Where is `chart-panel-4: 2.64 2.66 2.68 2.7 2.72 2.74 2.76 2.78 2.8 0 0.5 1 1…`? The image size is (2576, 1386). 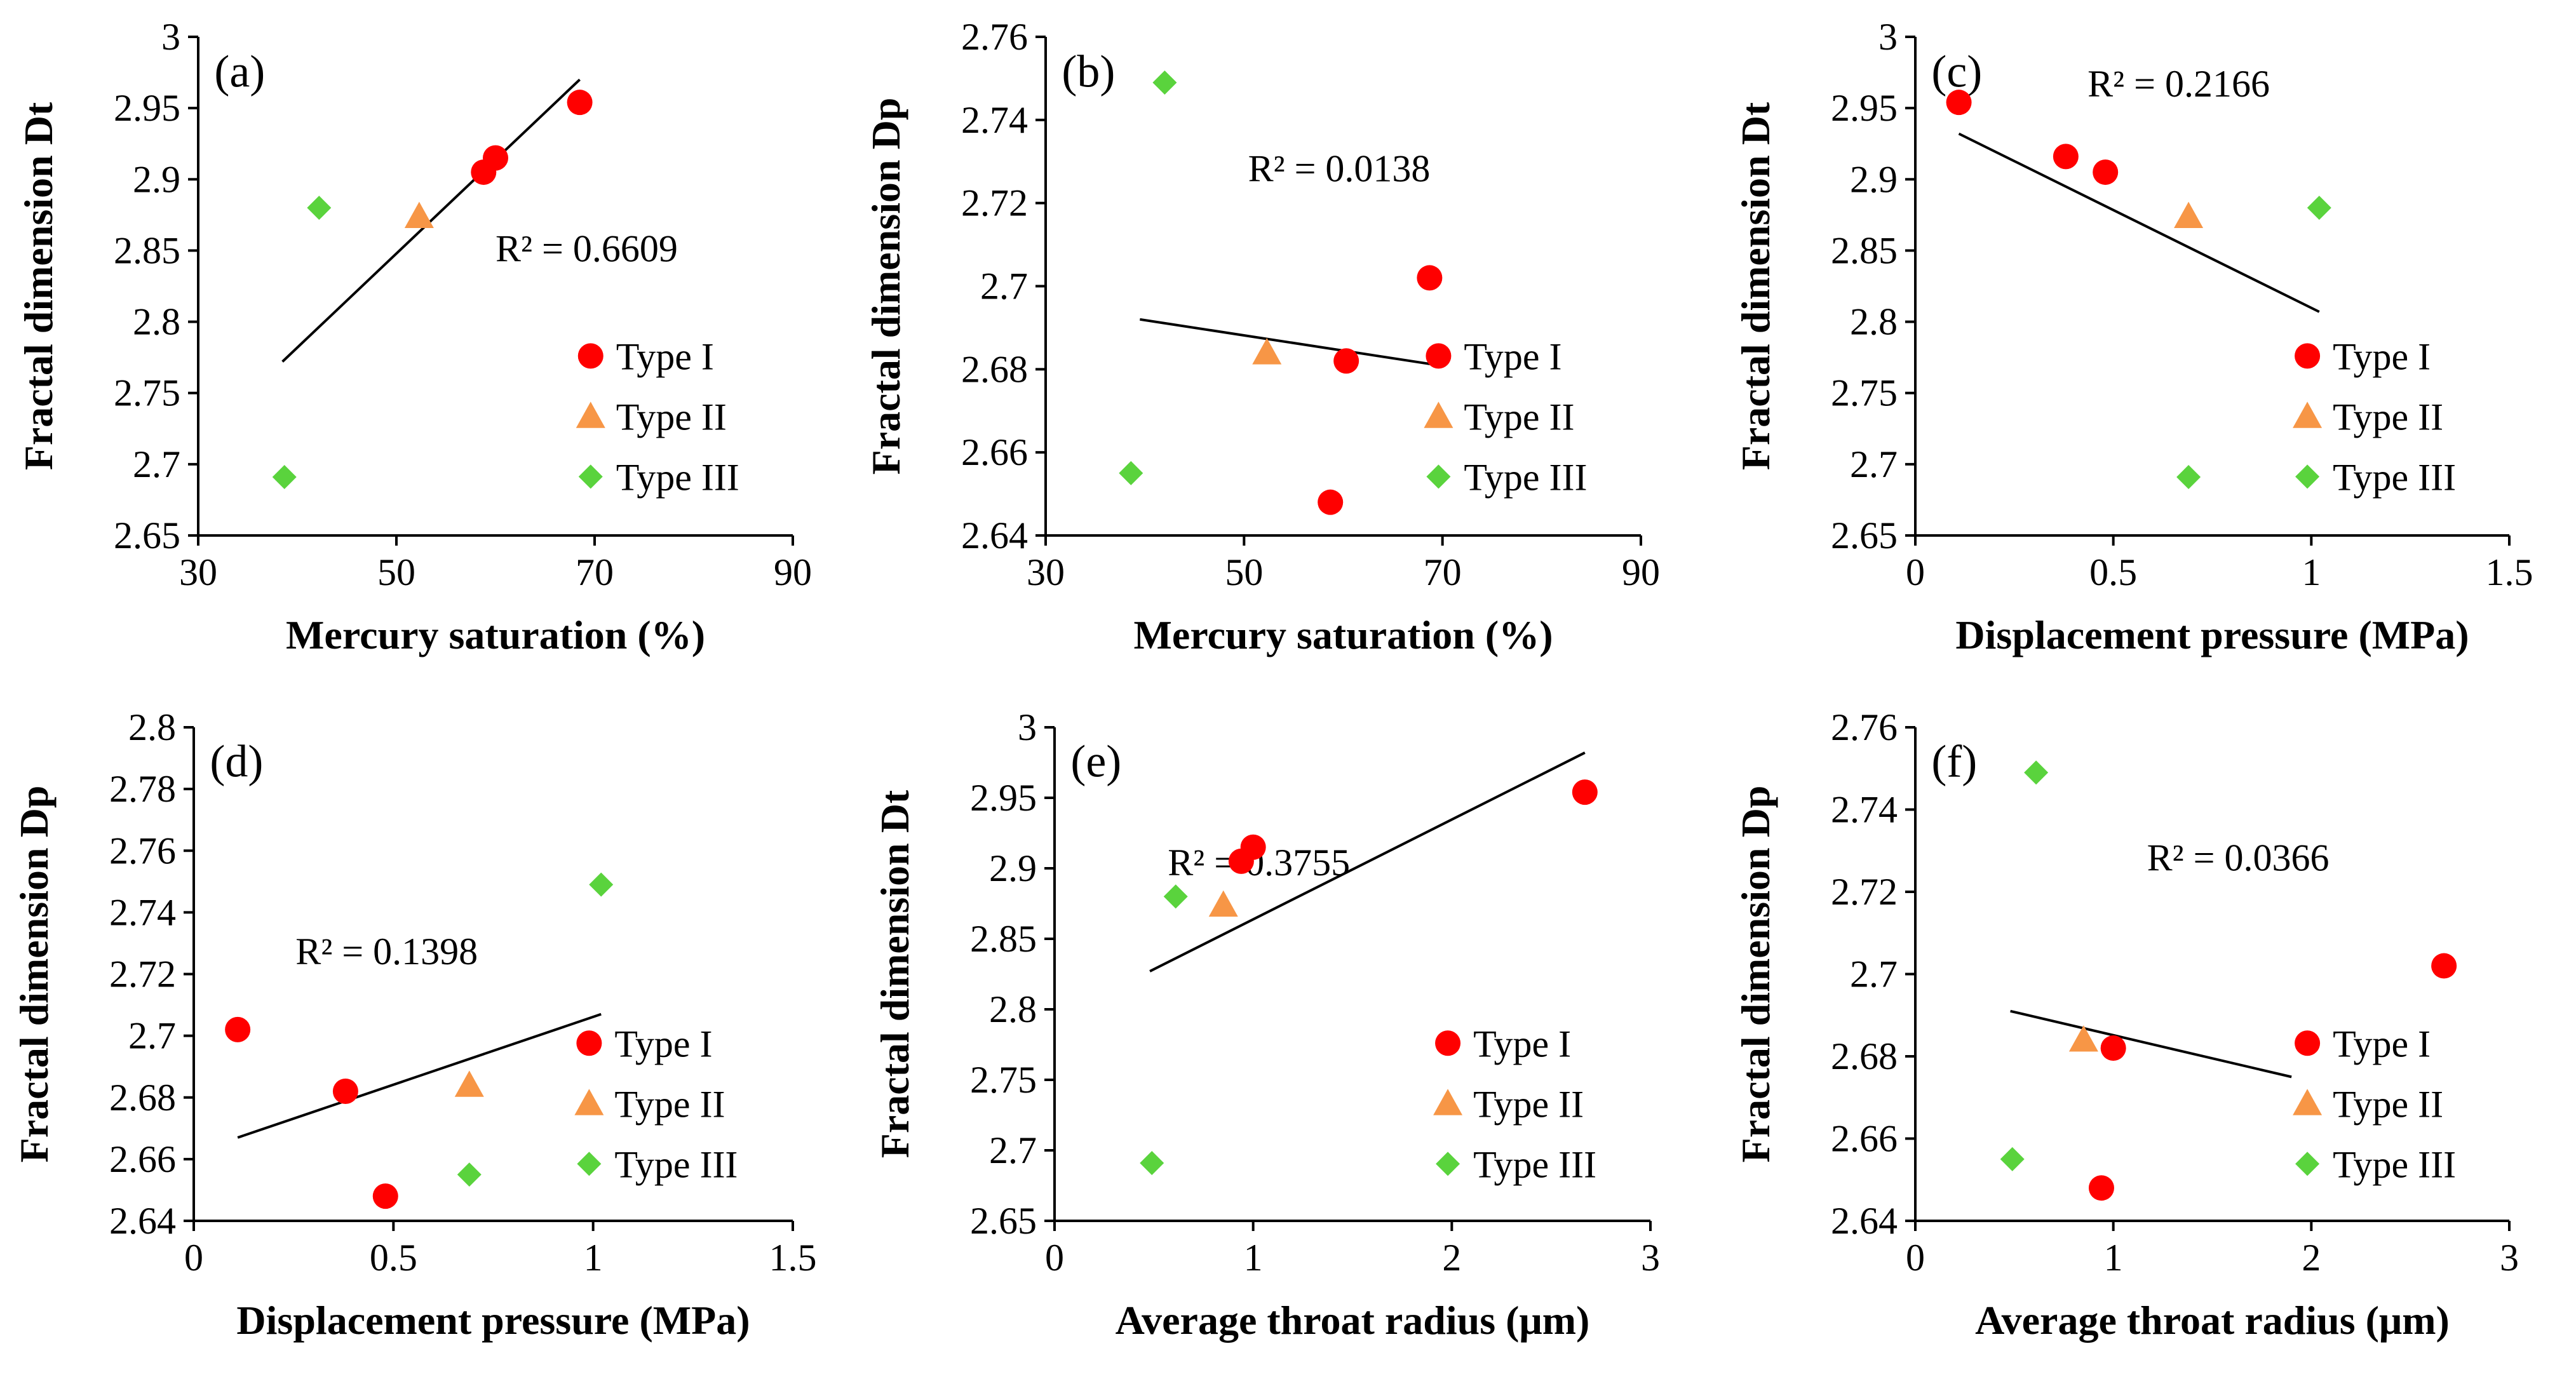
chart-panel-4: 2.64 2.66 2.68 2.7 2.72 2.74 2.76 2.78 2.8 0 0.5 1 1… is located at coordinates (414, 1024).